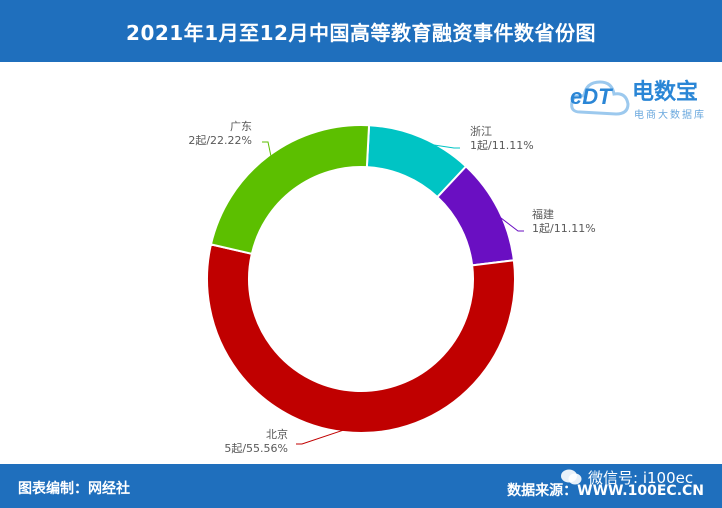 Image resolution: width=722 pixels, height=508 pixels. What do you see at coordinates (502, 145) in the screenshot?
I see `slice-label-value-0: 1起/11.11%` at bounding box center [502, 145].